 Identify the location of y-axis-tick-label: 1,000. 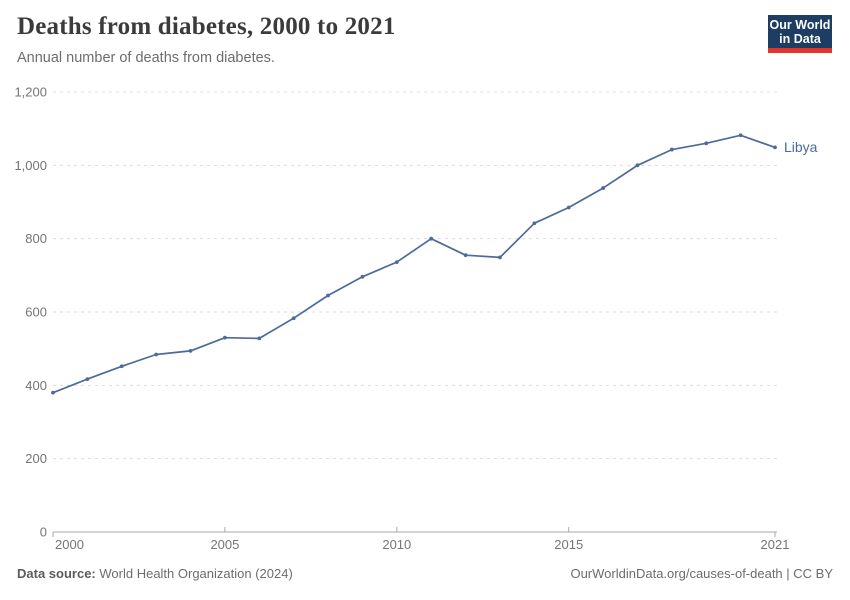
(30, 165).